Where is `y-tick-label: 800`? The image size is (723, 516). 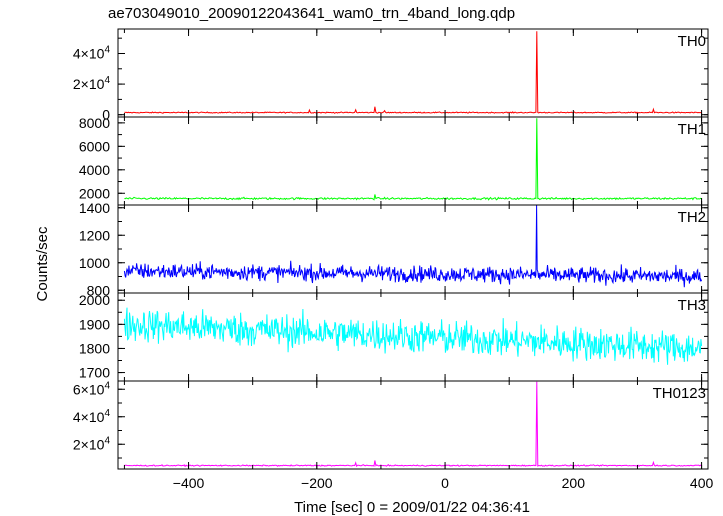
y-tick-label: 800 is located at coordinates (99, 290).